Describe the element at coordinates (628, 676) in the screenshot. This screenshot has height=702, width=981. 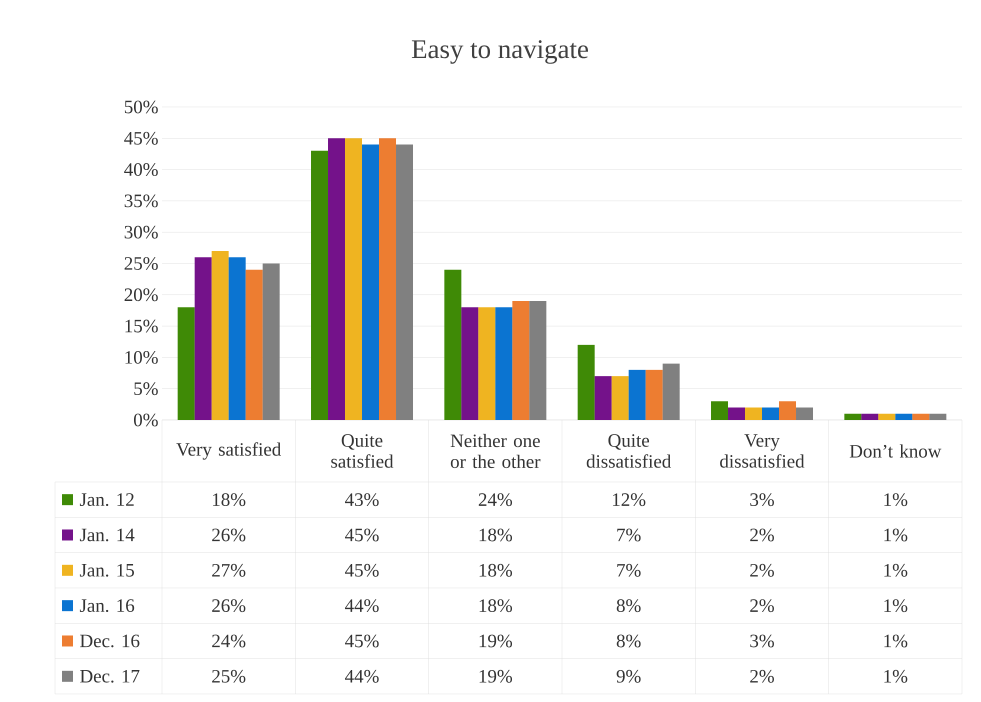
I see `data-label: 9%` at that location.